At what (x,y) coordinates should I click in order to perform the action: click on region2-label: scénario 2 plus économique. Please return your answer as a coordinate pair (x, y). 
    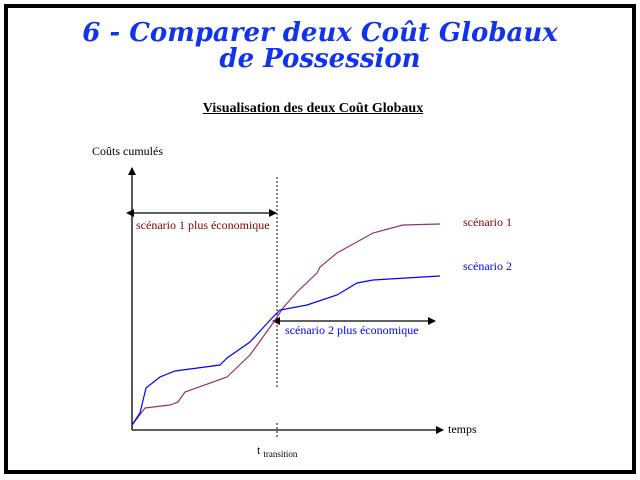
    Looking at the image, I should click on (352, 330).